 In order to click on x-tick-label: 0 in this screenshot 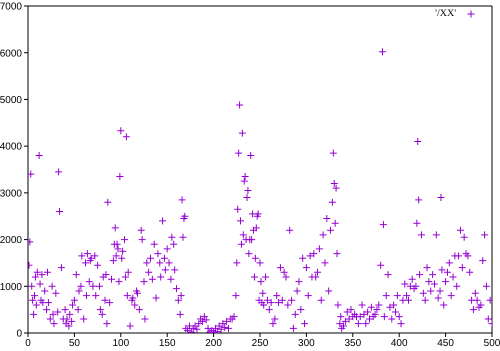, I will do `click(28, 344)`.